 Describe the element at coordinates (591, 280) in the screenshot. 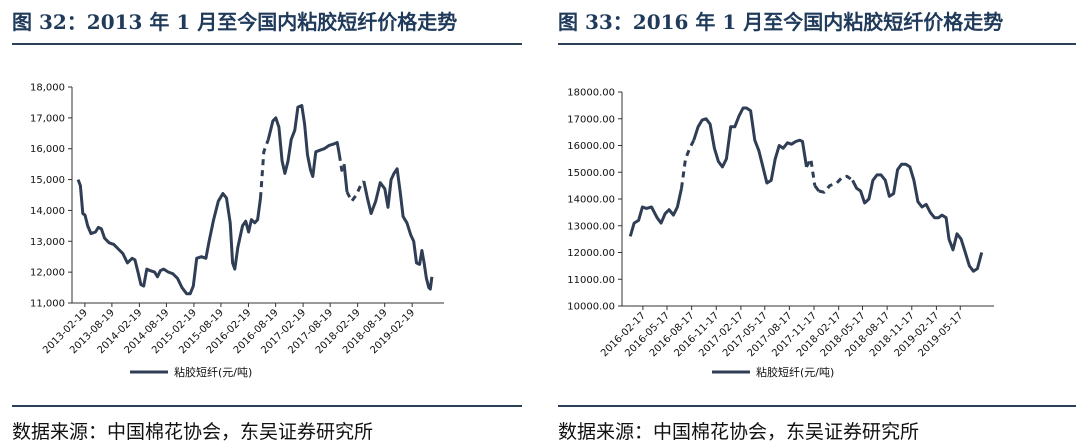

I see `y-tick-label: 11000.00` at that location.